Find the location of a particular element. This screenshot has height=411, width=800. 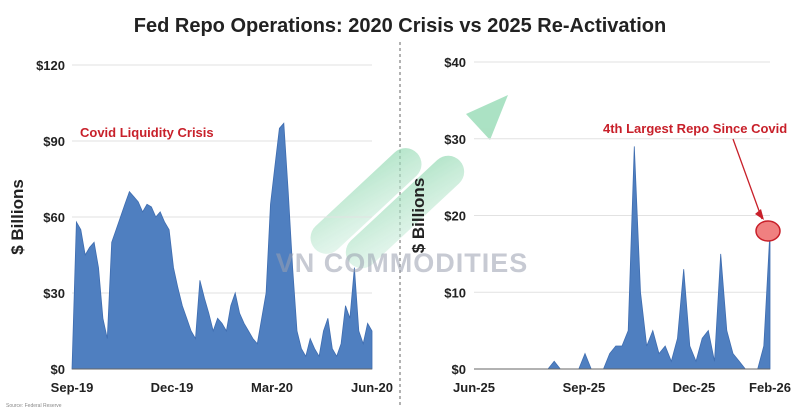

annotation-arrow is located at coordinates (747, 179).